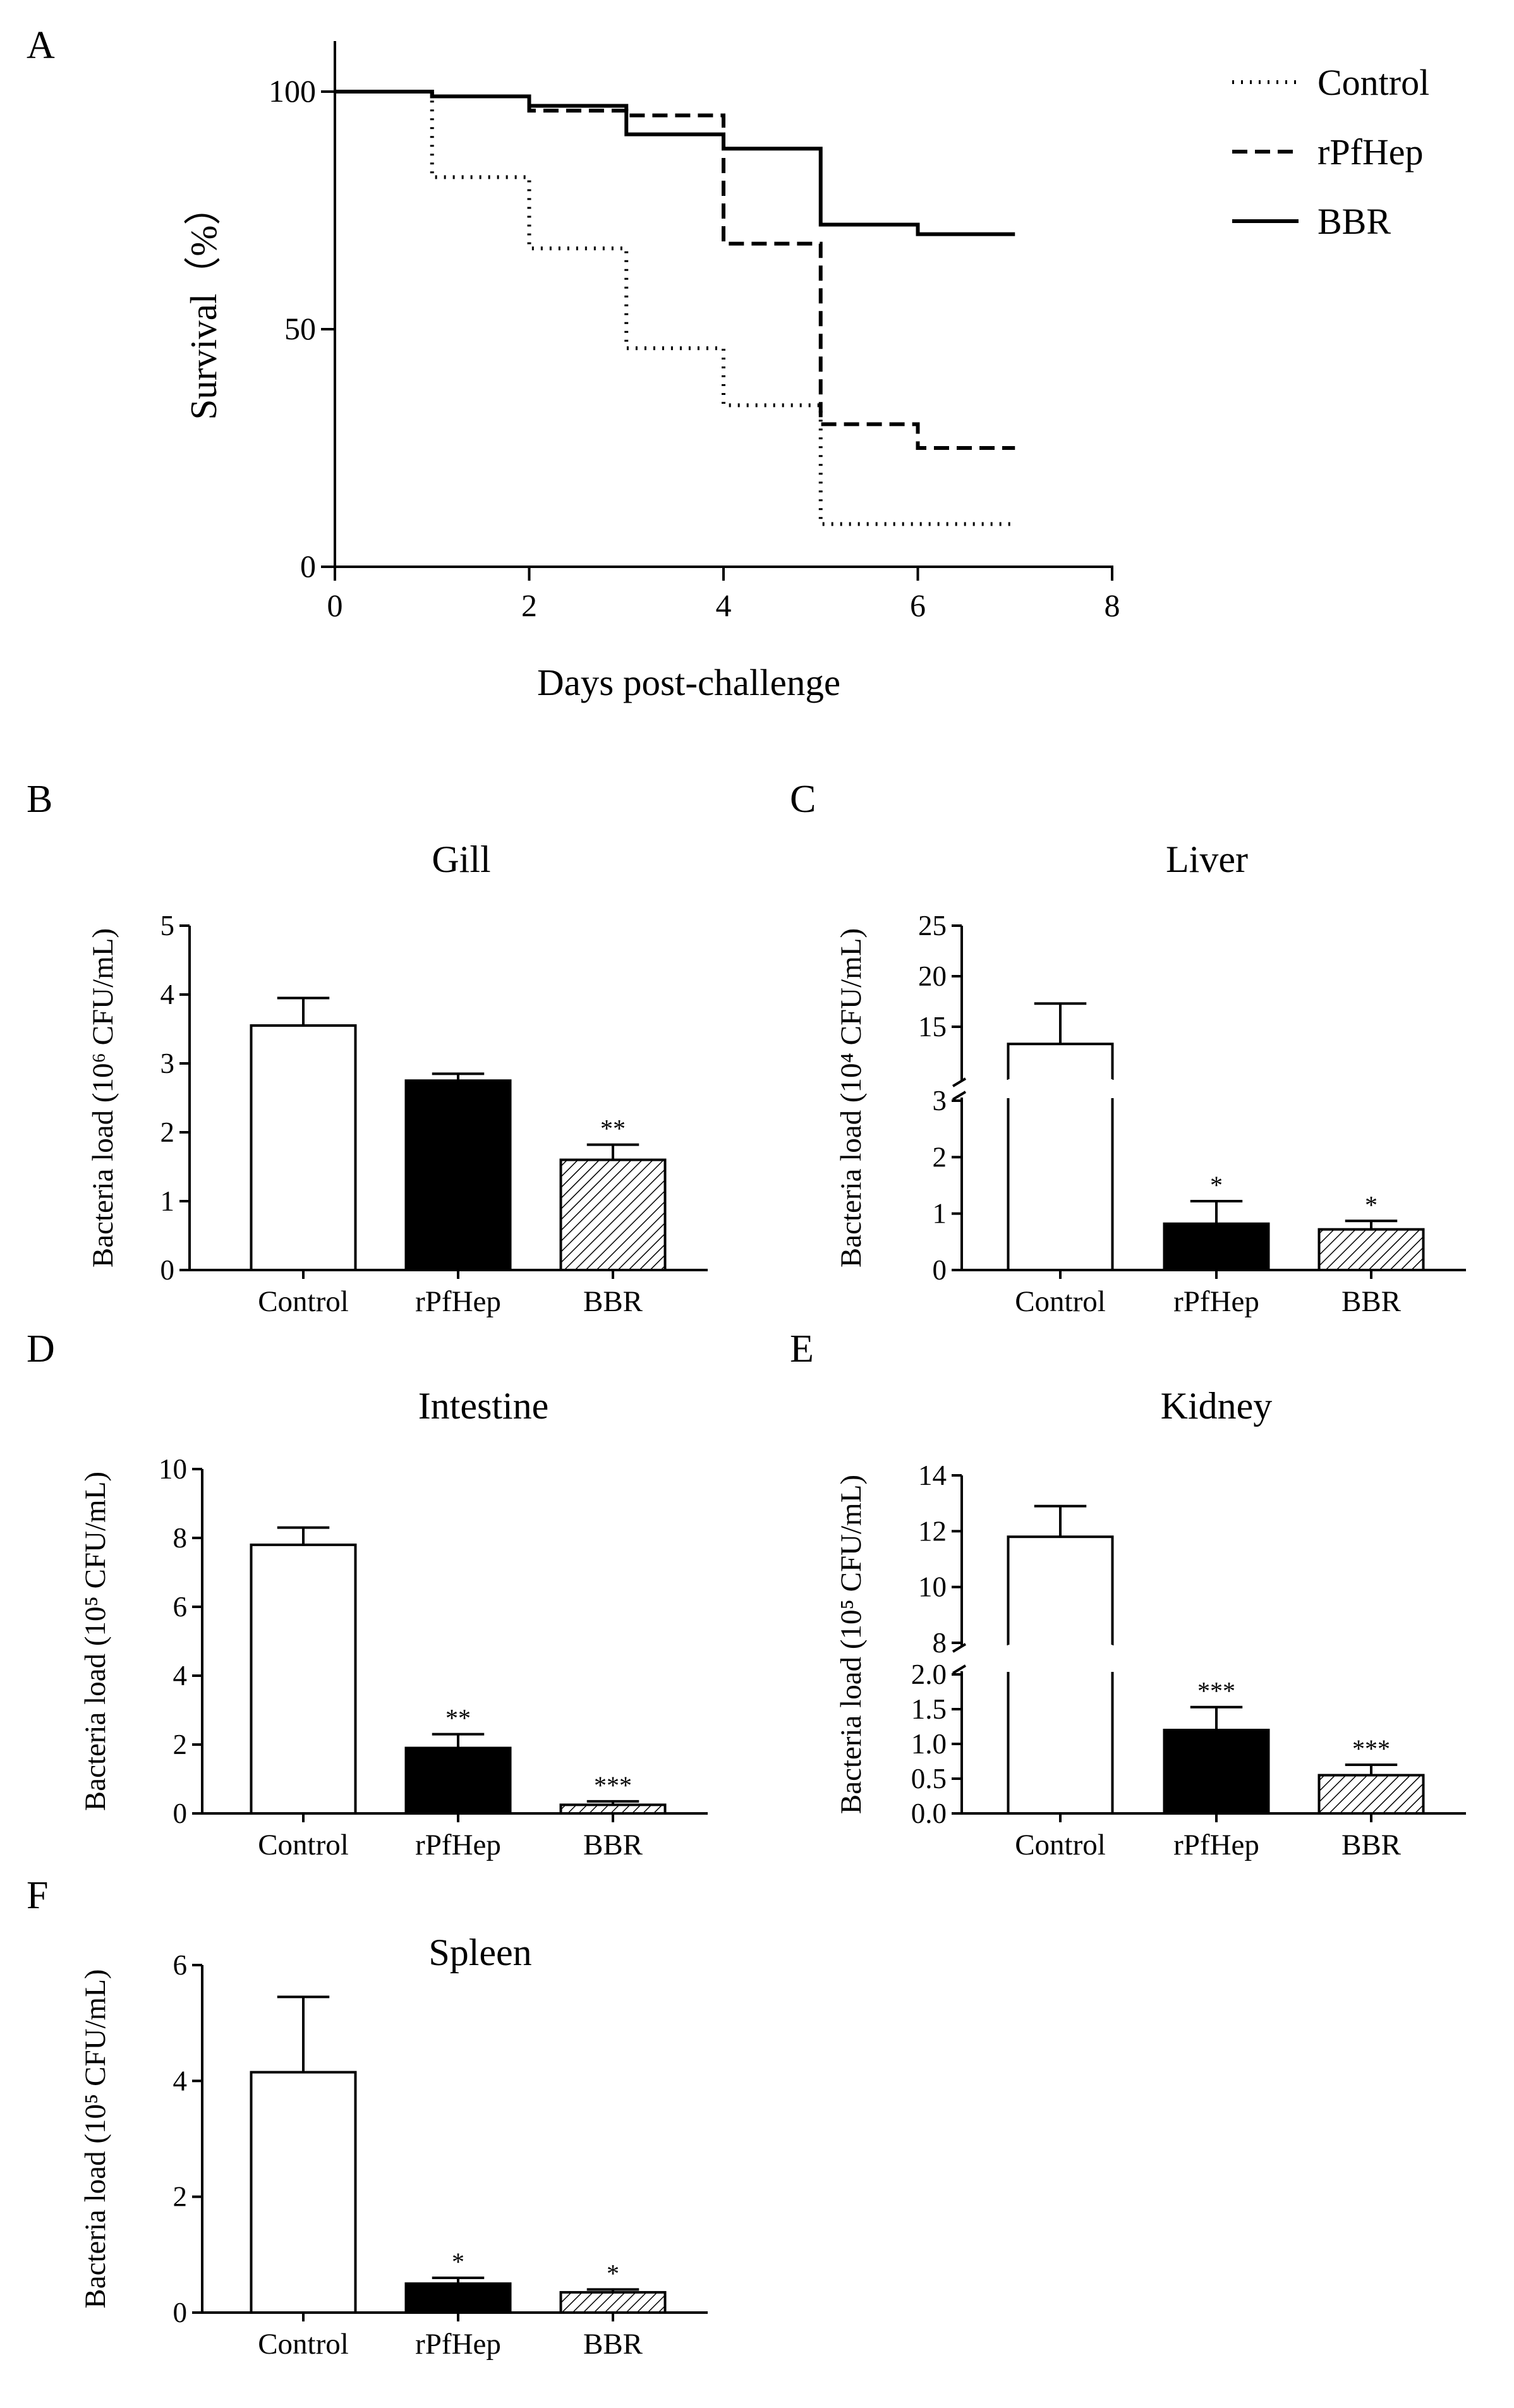  What do you see at coordinates (929, 1709) in the screenshot?
I see `y-tick-label: 1.5` at bounding box center [929, 1709].